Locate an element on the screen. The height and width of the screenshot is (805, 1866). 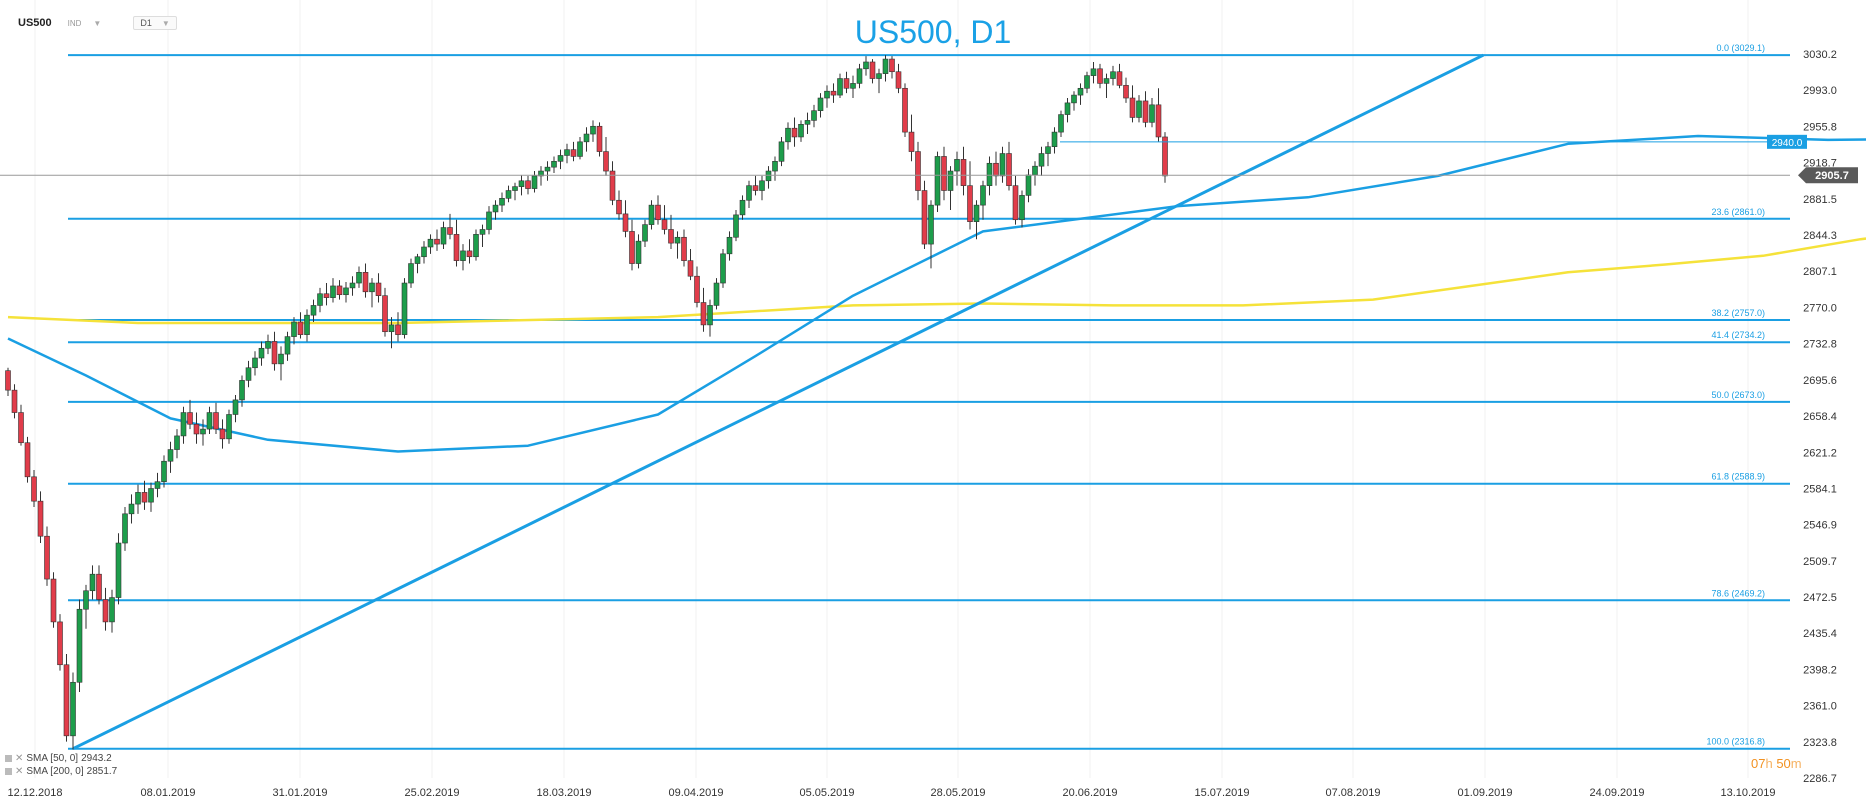
y-tick-label: 2955.8 is located at coordinates (1820, 127).